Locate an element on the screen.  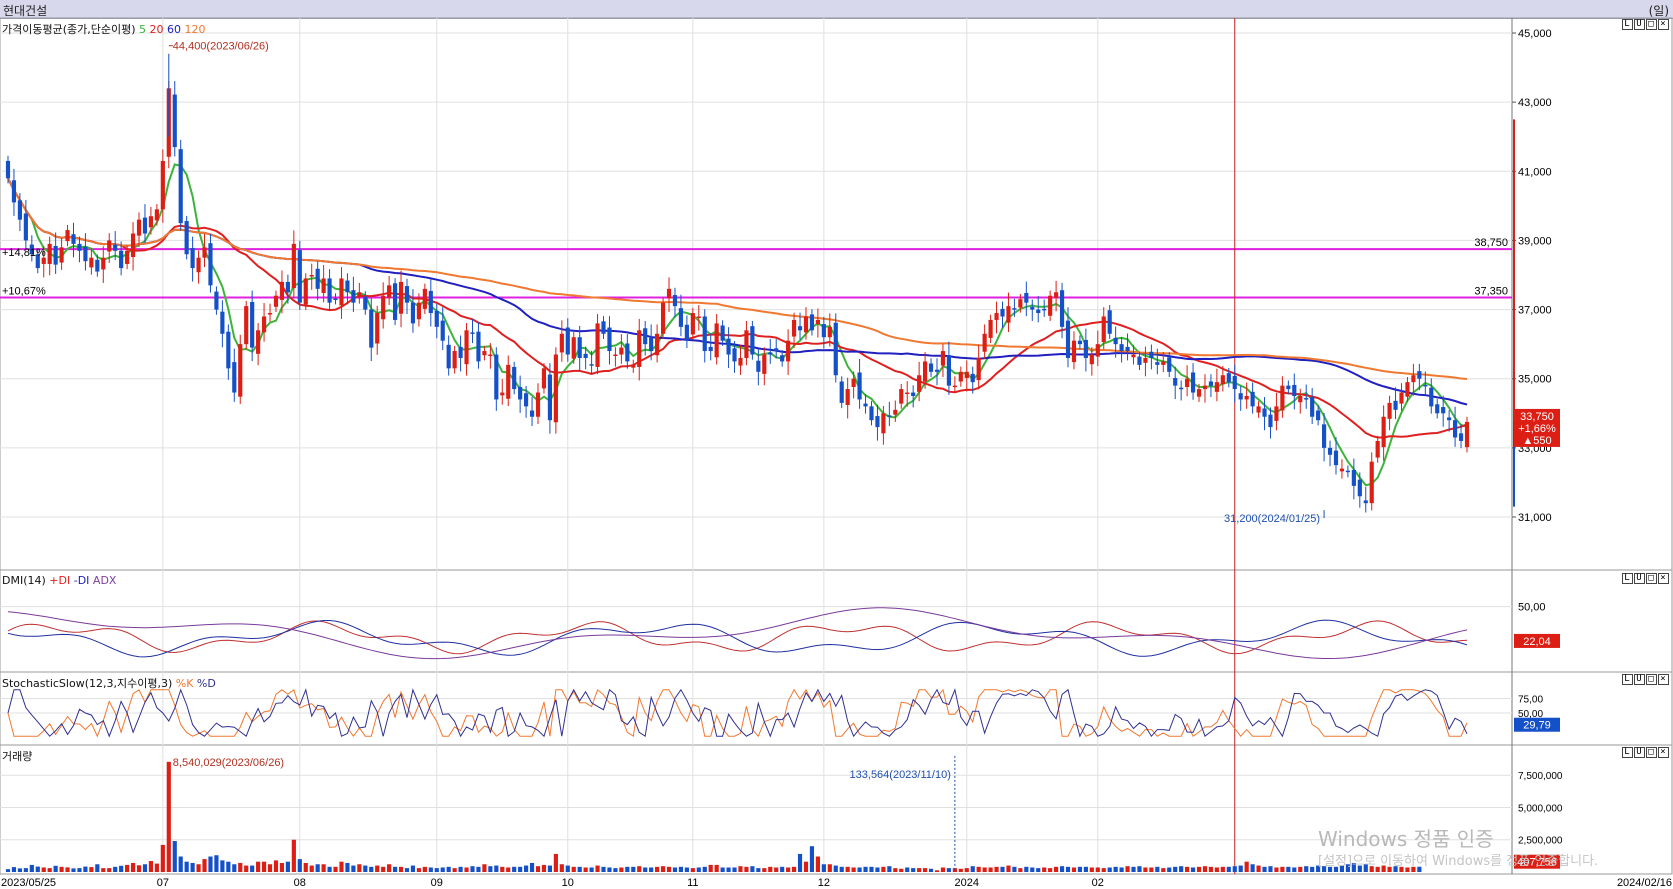
last-change: ▲550 is located at coordinates (1536, 441).